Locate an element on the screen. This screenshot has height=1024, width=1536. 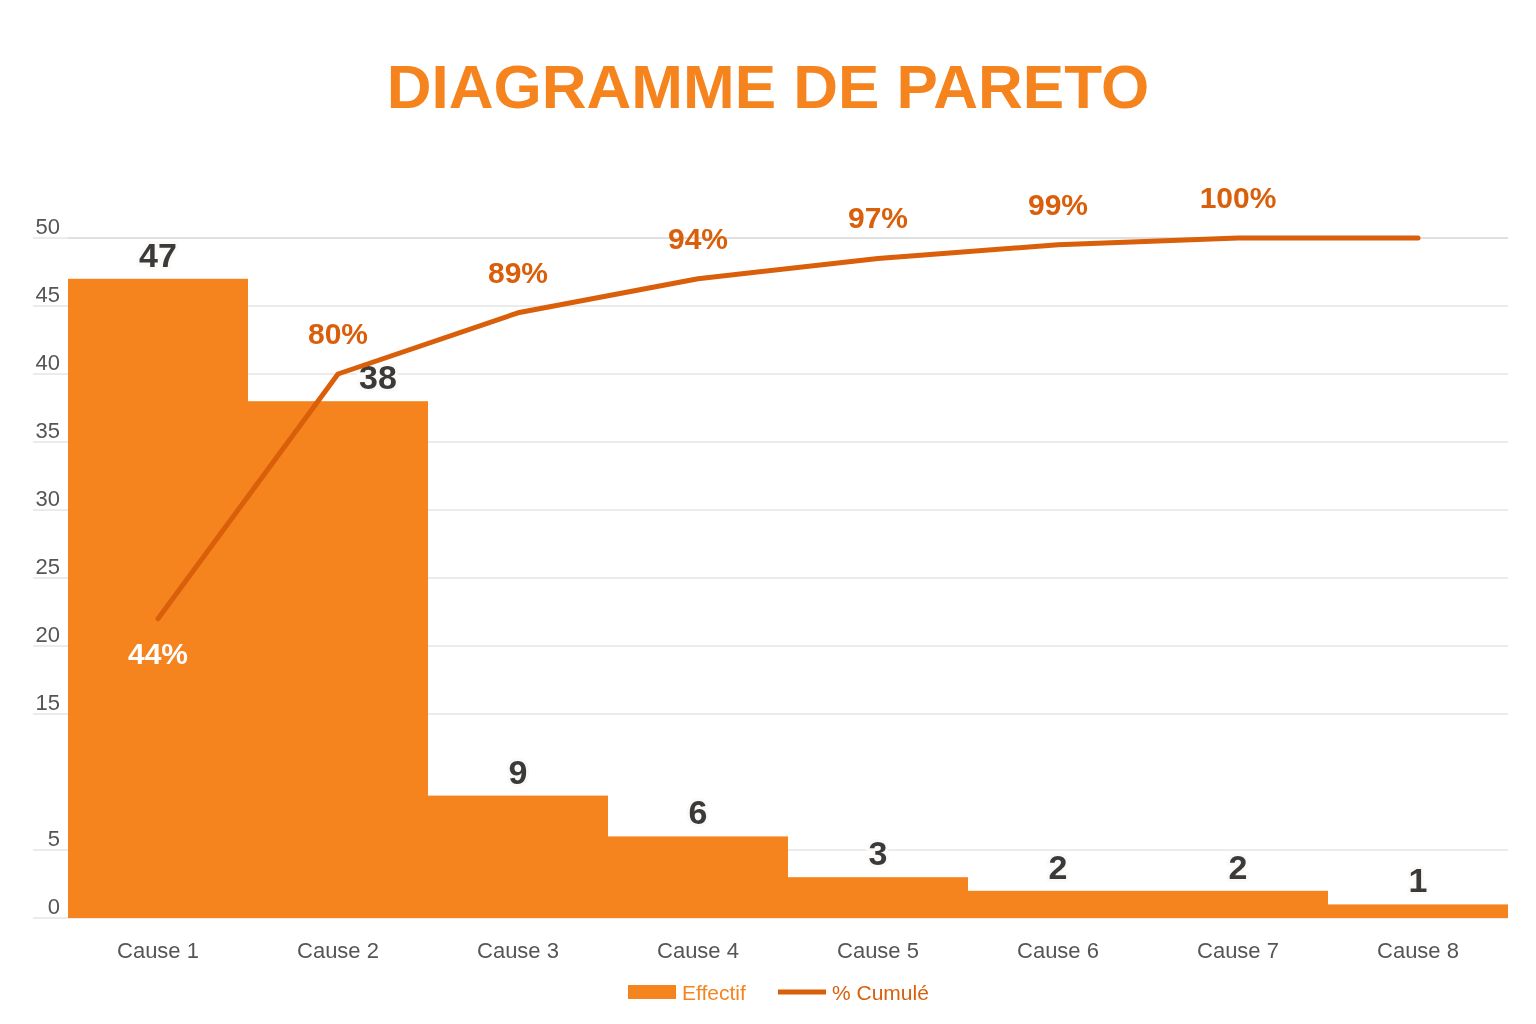
x-tick-label: Cause 8 is located at coordinates (1418, 950).